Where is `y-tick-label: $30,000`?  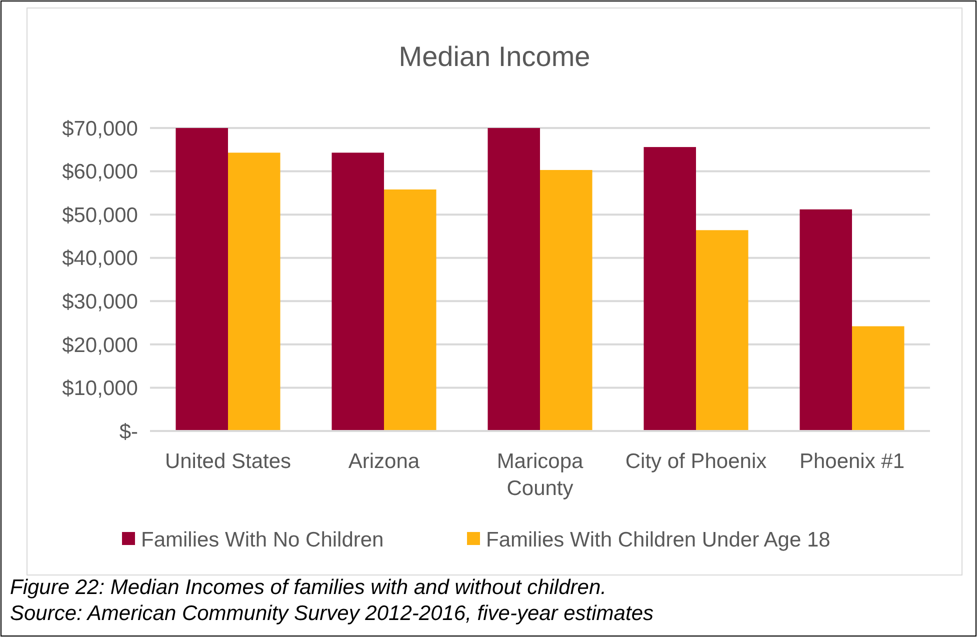
y-tick-label: $30,000 is located at coordinates (100, 302).